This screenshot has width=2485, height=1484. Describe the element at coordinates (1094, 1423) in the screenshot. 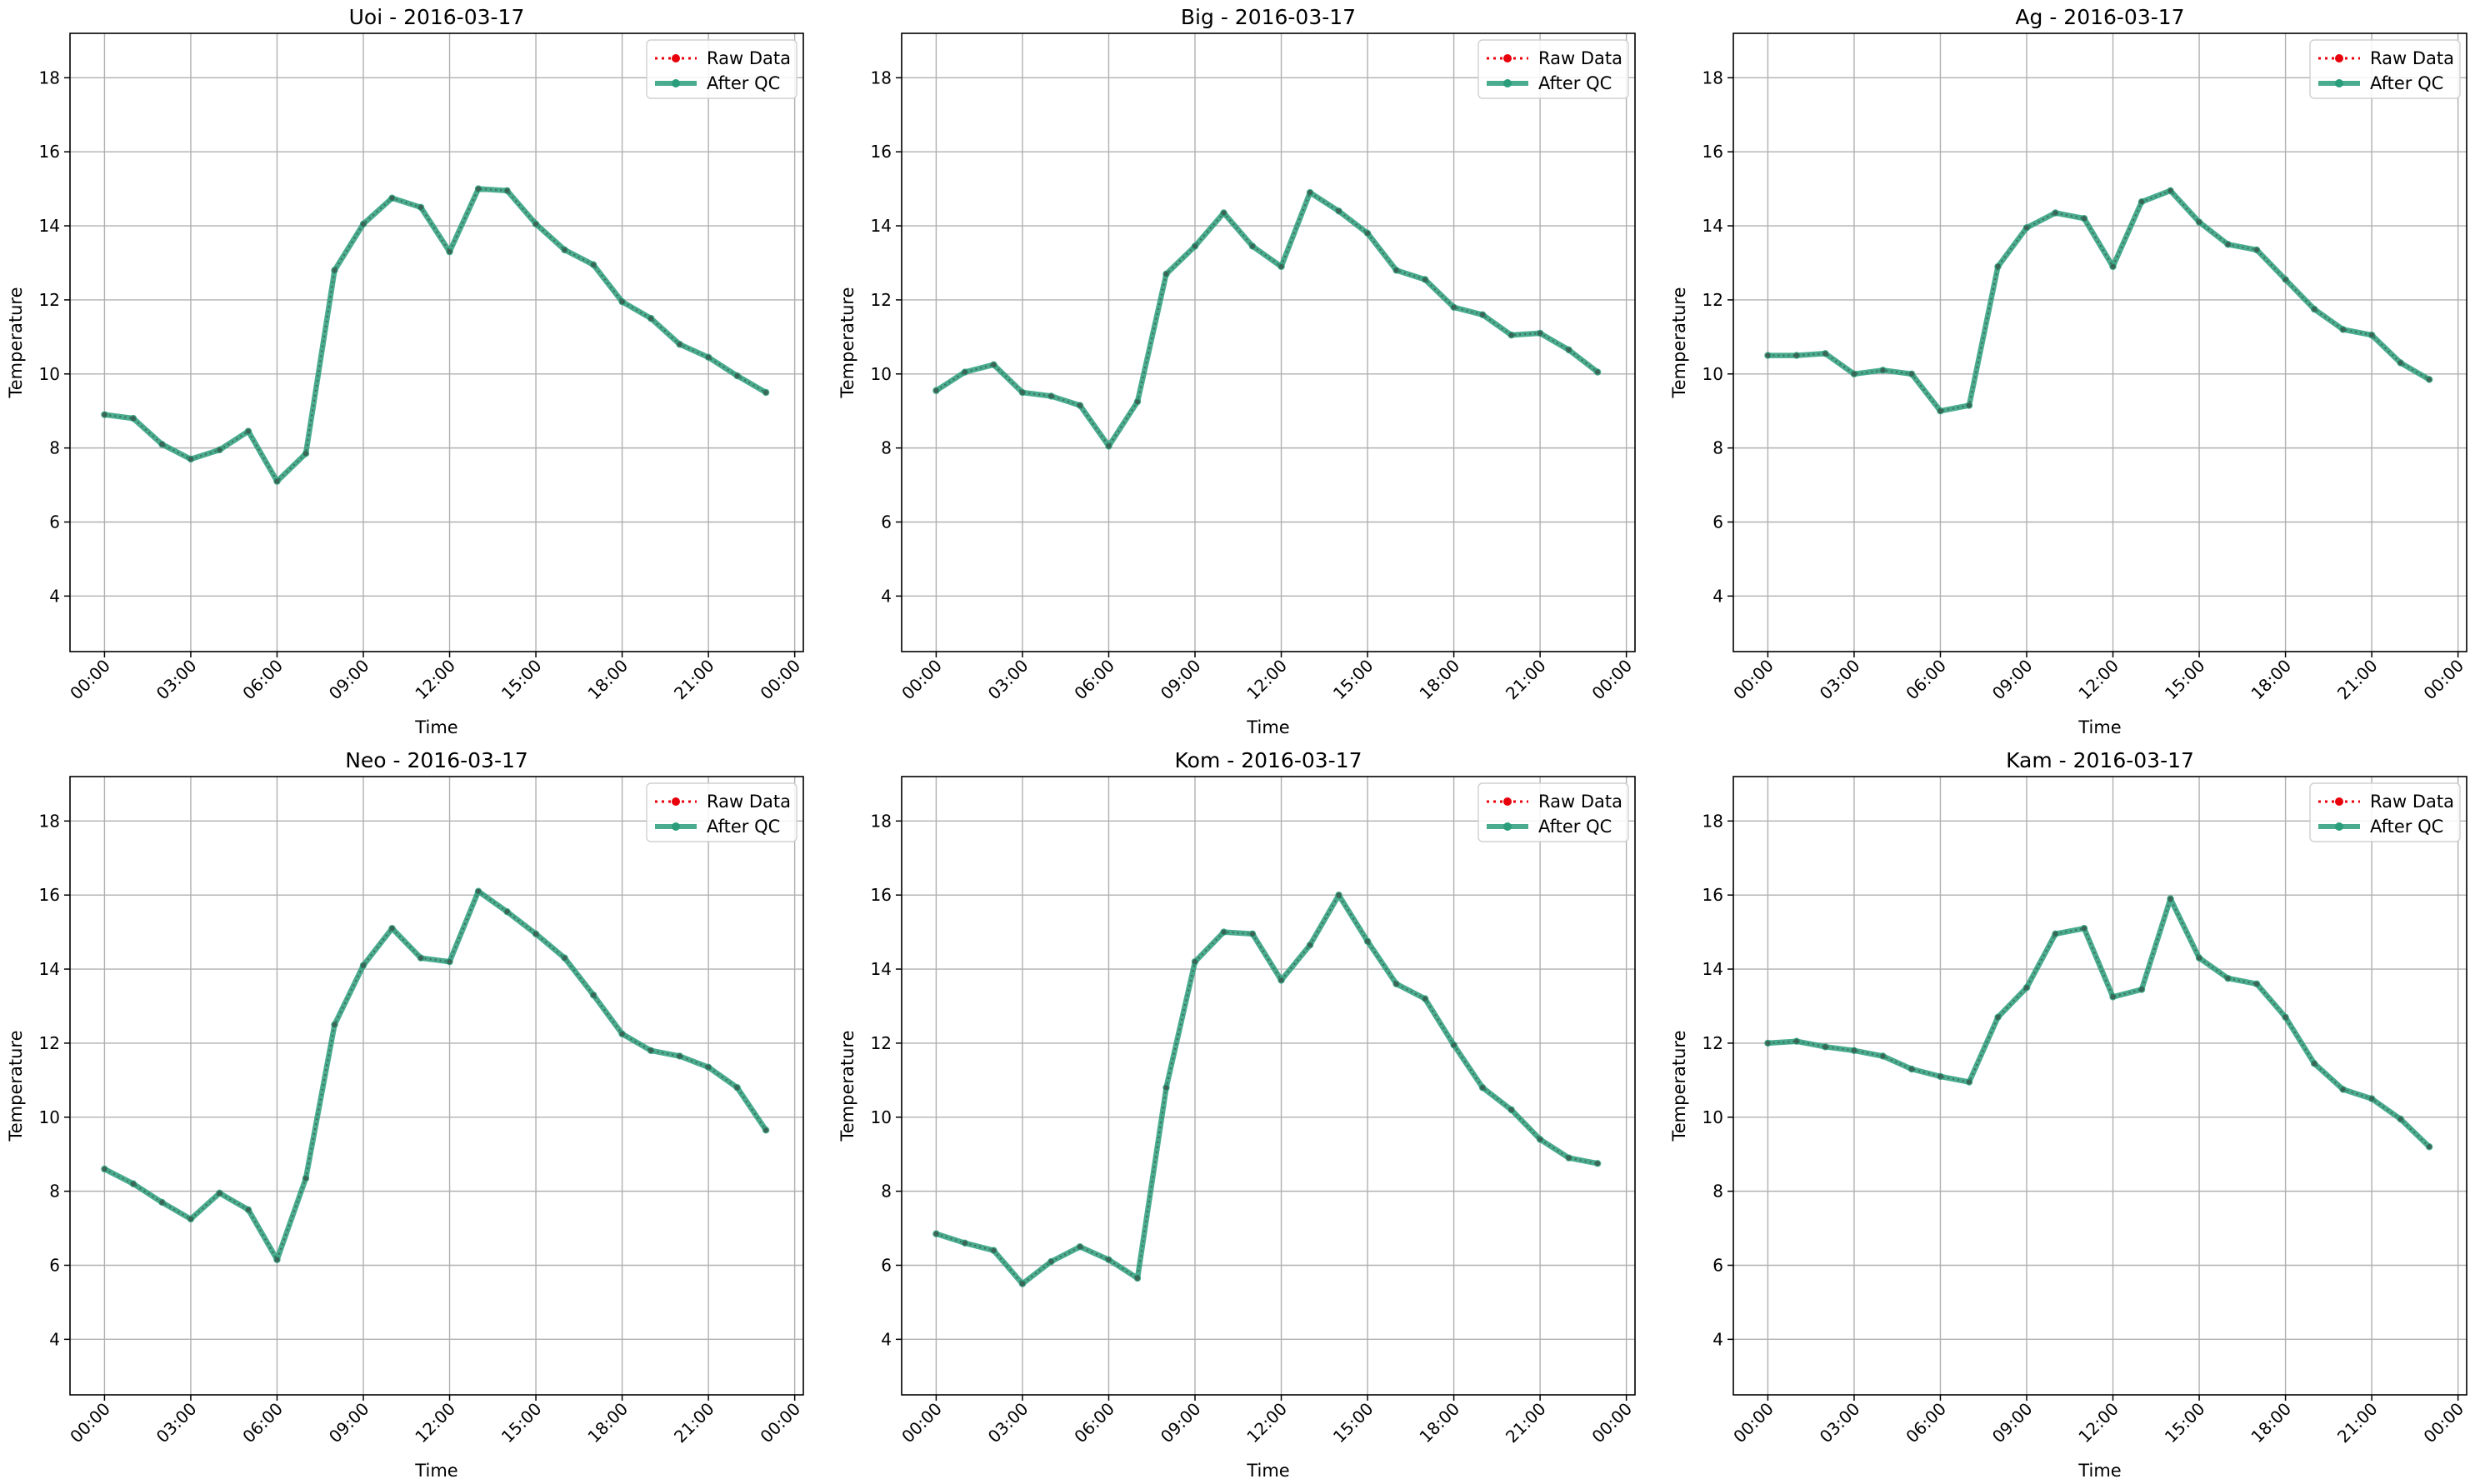

I see `x-tick-label: 06:00` at that location.